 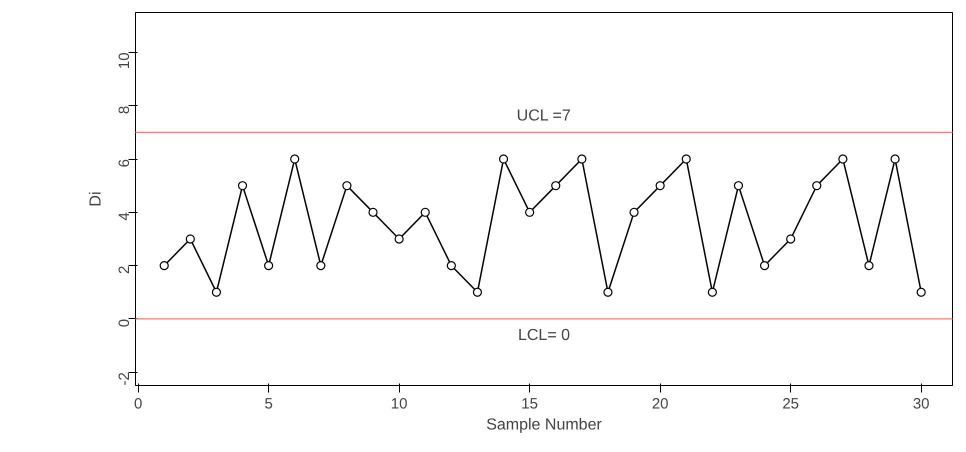 I want to click on y-tick-label: 10, so click(x=124, y=61).